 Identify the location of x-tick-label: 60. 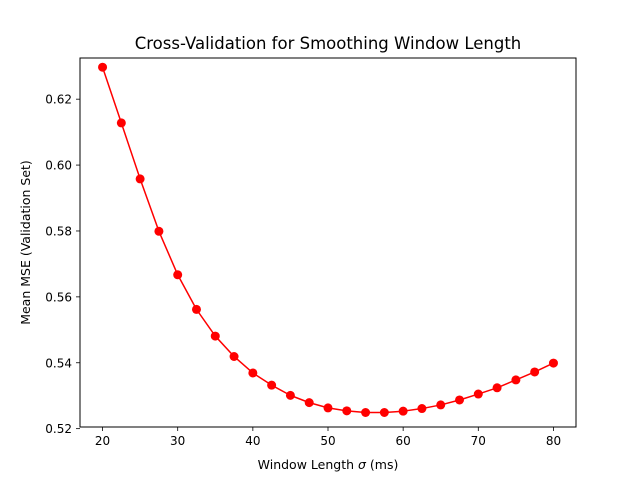
(403, 441).